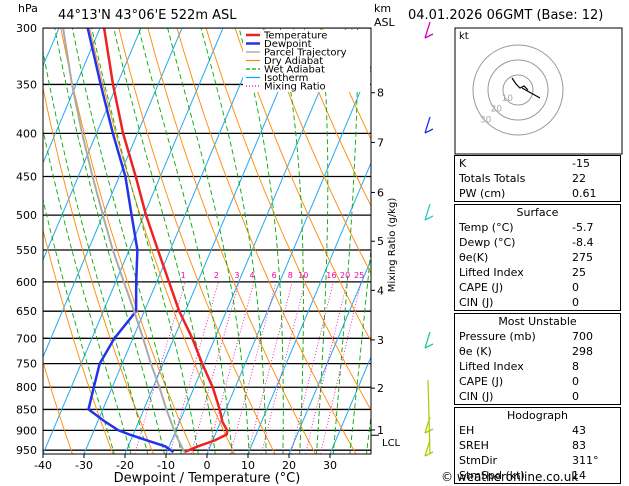 The image size is (629, 486). What do you see at coordinates (537, 287) in the screenshot?
I see `index-row: CAPE (J) 0` at bounding box center [537, 287].